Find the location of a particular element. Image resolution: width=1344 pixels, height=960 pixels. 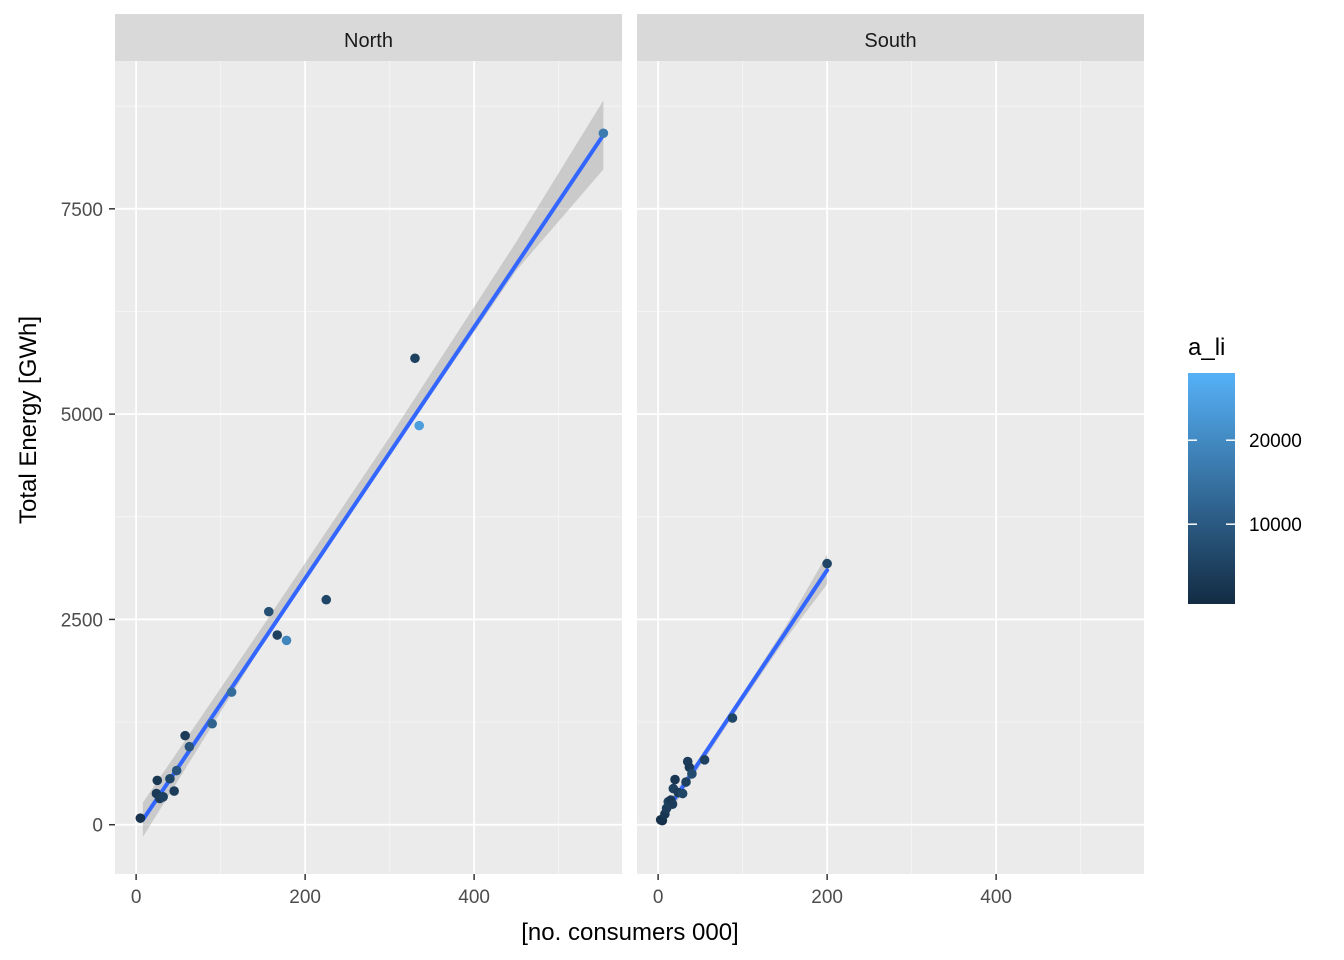

y-tick-label: 0 is located at coordinates (97, 826).